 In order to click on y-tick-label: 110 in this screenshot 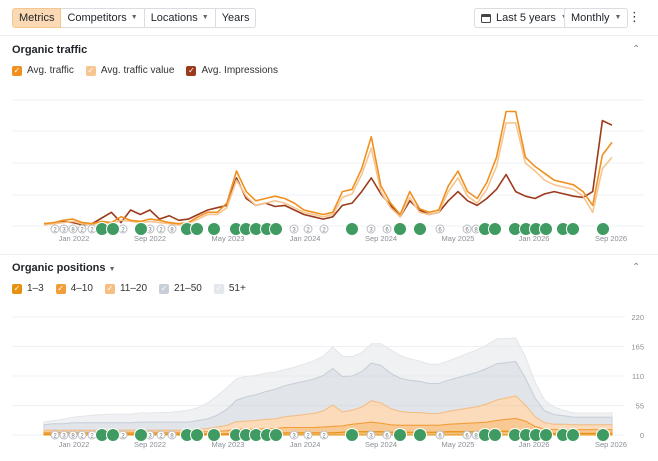, I will do `click(638, 376)`.